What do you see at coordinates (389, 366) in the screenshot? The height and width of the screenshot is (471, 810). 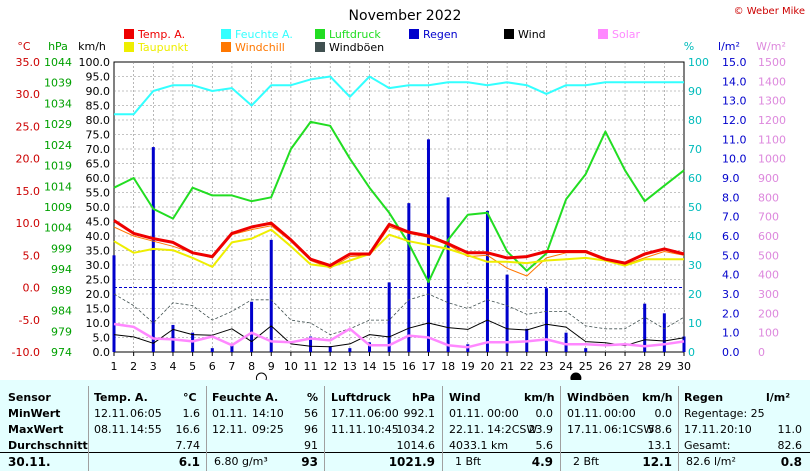 I see `x-tick-label: 15` at bounding box center [389, 366].